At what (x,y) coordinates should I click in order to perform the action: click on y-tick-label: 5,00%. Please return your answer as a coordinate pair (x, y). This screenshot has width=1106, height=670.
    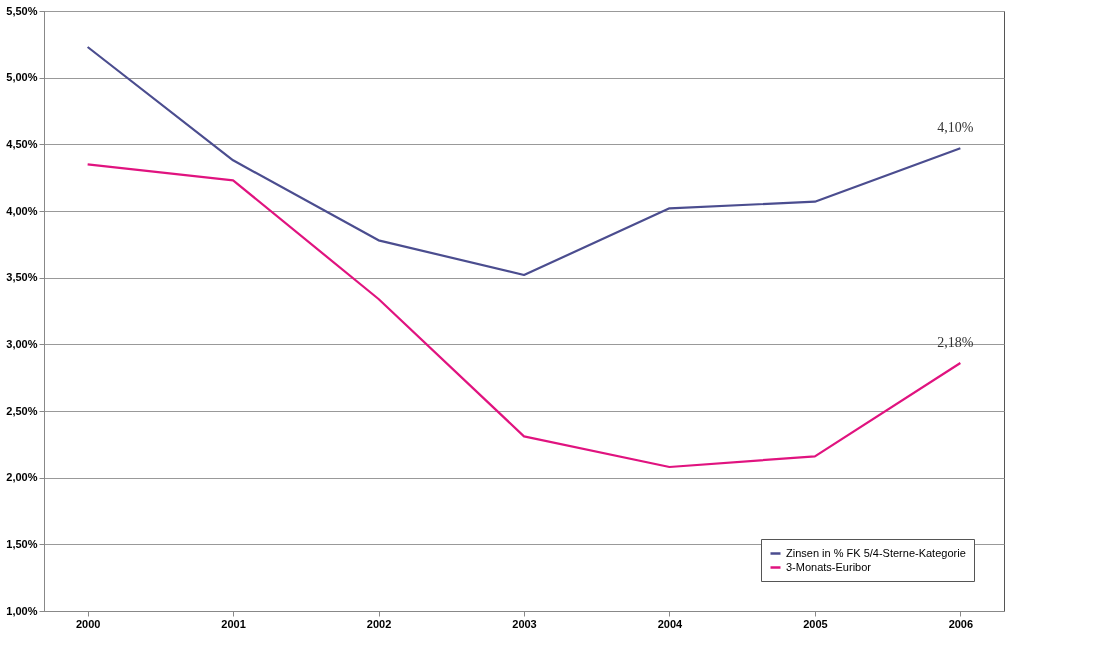
    Looking at the image, I should click on (22, 77).